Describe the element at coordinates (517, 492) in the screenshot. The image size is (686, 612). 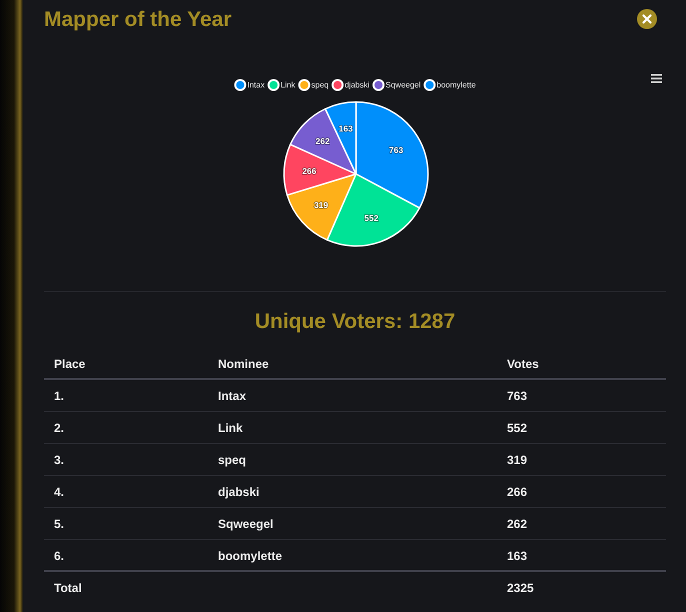
I see `text: 266` at that location.